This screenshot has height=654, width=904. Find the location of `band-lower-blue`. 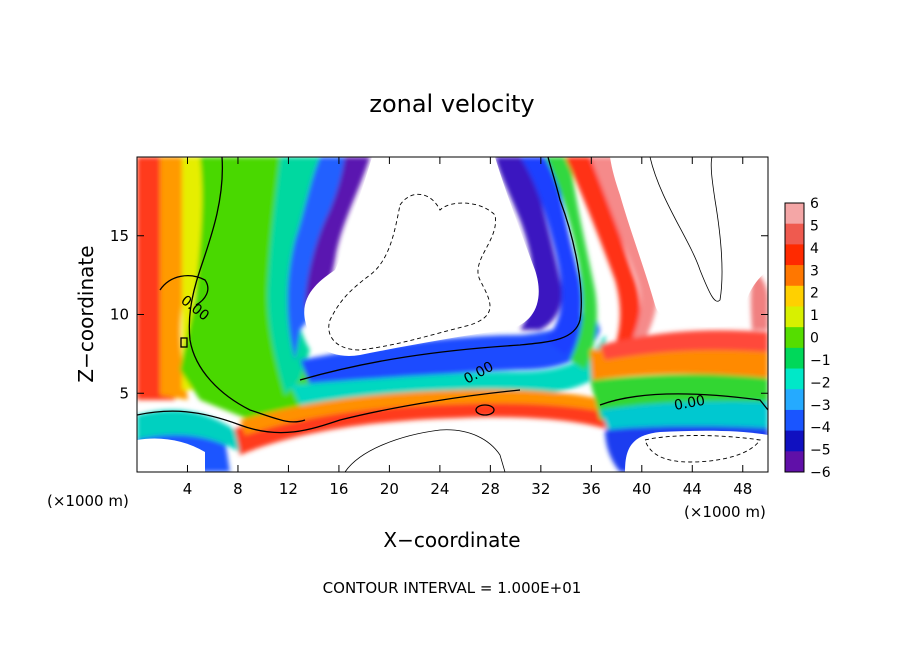

band-lower-blue is located at coordinates (450, 342).